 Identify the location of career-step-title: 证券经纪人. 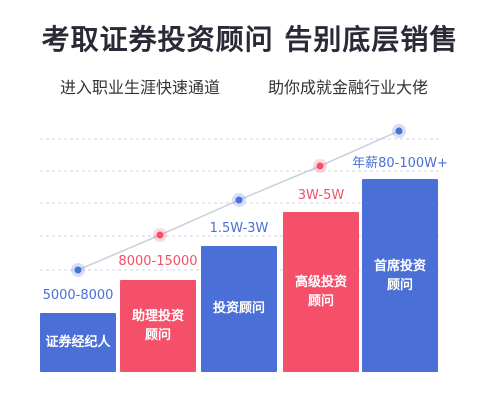
(78, 342).